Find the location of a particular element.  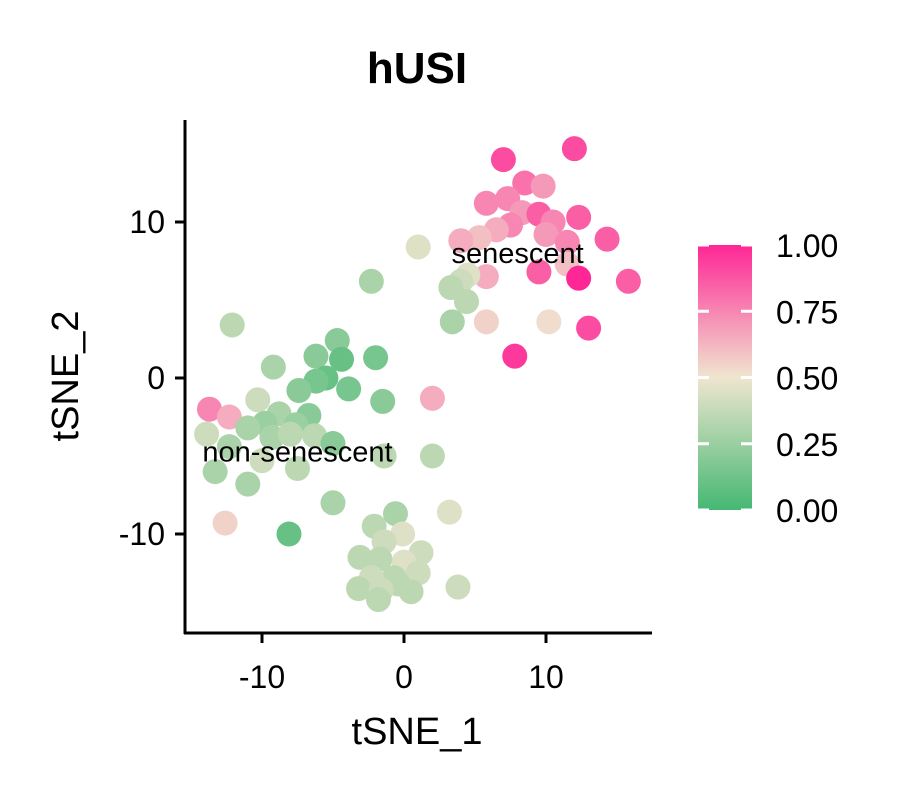

y-tick-label: 10 is located at coordinates (147, 222).